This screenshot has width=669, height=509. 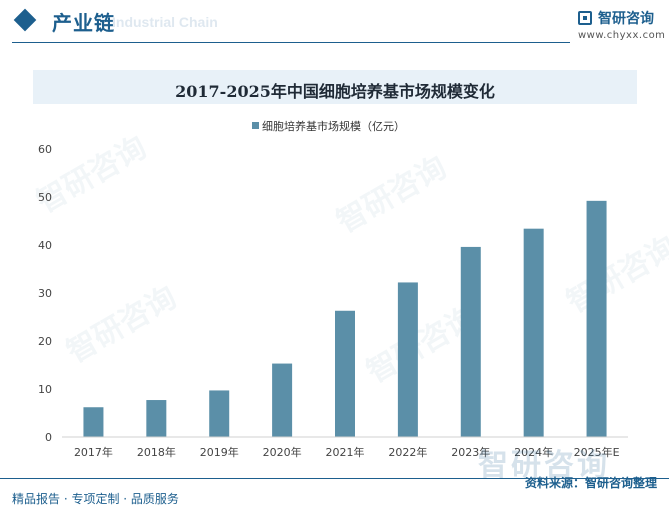 What do you see at coordinates (219, 452) in the screenshot?
I see `x-tick-label: 2019年` at bounding box center [219, 452].